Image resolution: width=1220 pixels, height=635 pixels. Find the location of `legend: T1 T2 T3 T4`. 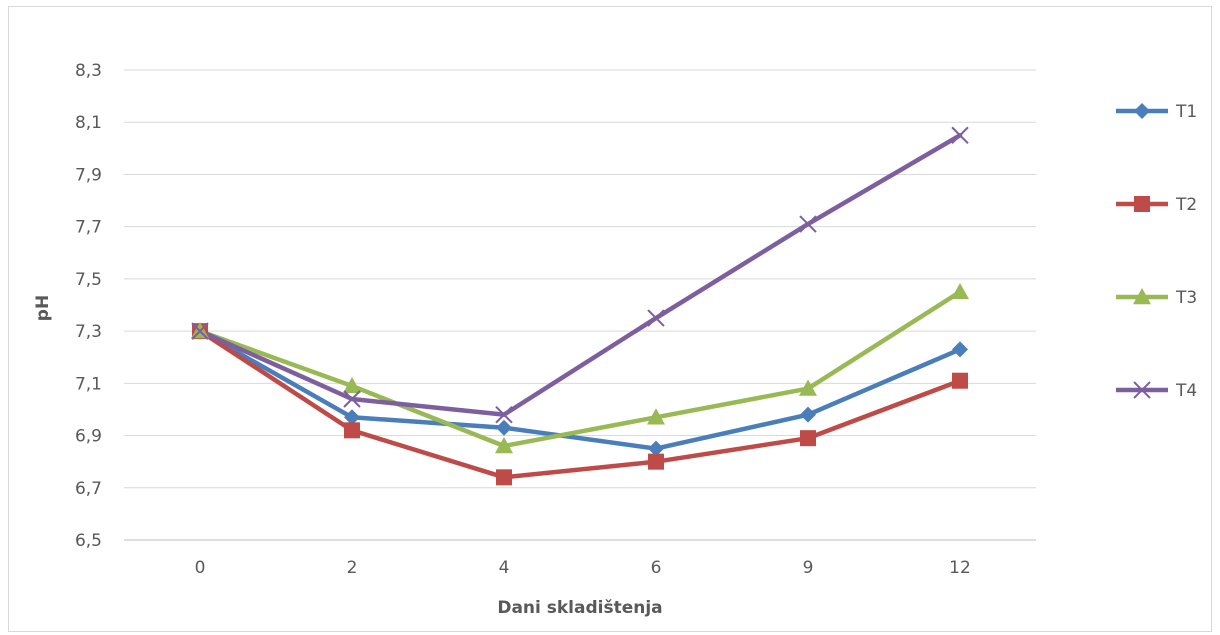

legend: T1 T2 T3 T4 is located at coordinates (1156, 251).